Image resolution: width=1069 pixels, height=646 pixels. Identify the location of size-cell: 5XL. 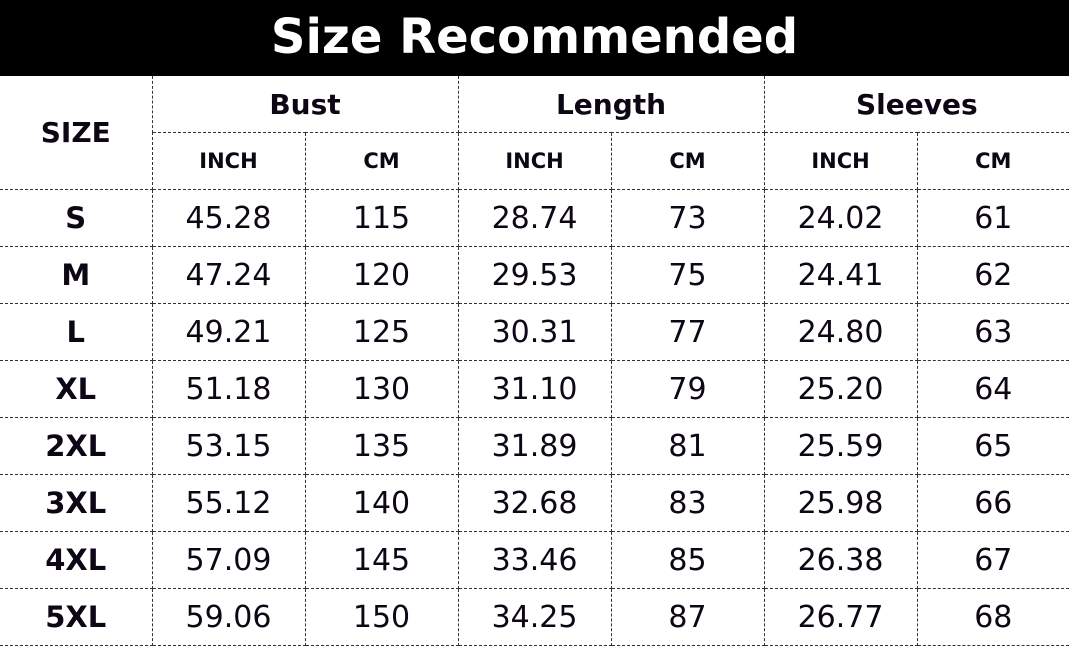
(76, 617).